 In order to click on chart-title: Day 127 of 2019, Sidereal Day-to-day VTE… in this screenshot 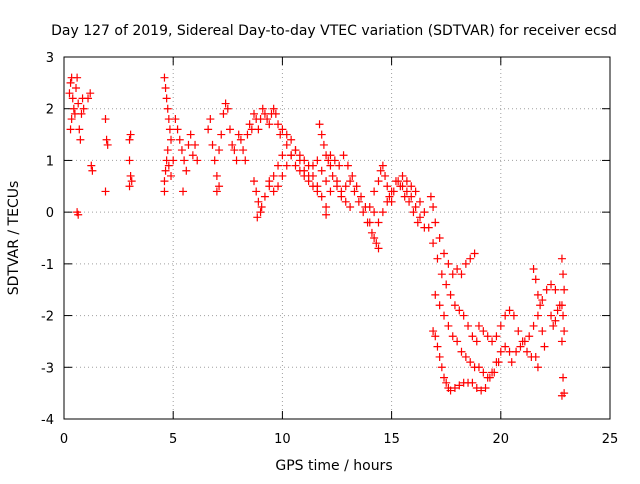, I will do `click(334, 31)`.